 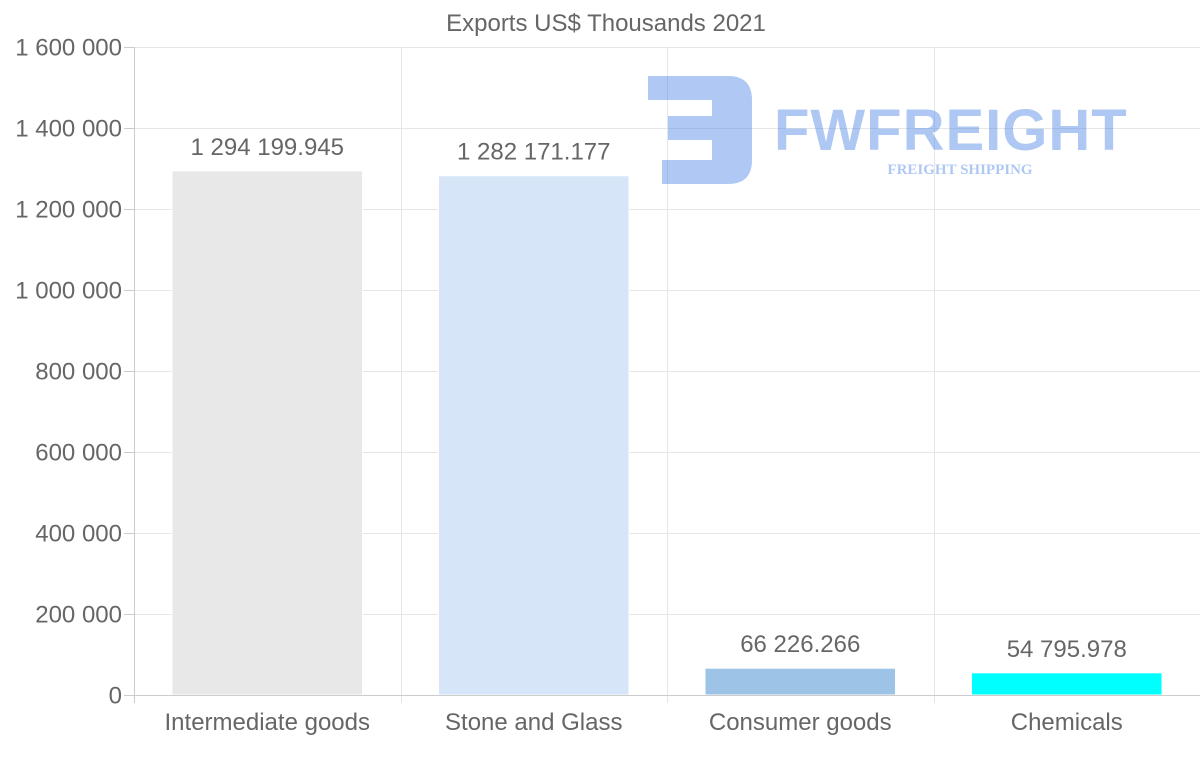 I want to click on y-tick-label: 1 400 000, so click(x=68, y=129).